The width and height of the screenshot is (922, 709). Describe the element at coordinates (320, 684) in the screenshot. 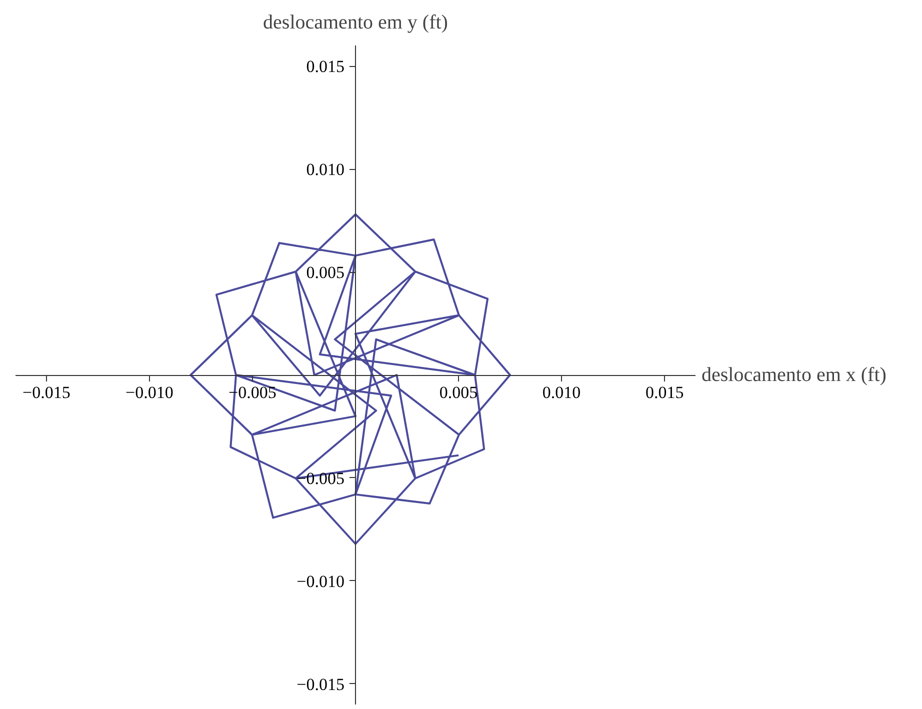

I see `y-tick-label: −0.015` at that location.